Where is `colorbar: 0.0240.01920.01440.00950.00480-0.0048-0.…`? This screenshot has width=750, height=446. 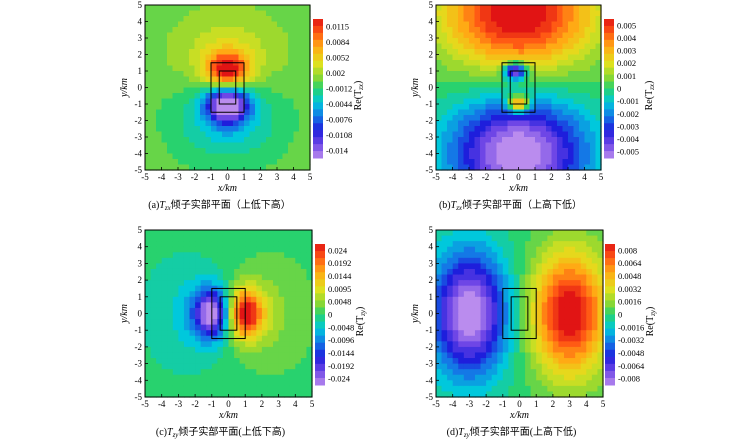 colorbar: 0.0240.01920.01440.00950.00480-0.0048-0.… is located at coordinates (341, 315).